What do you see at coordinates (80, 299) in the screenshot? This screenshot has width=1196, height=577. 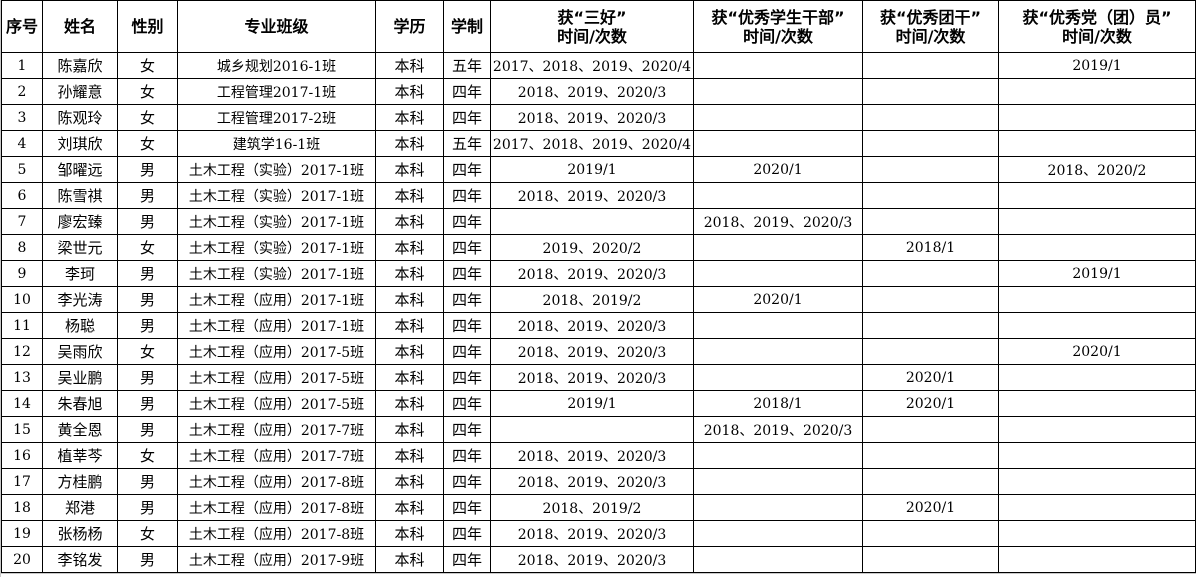 I see `cell-name: 李光涛` at bounding box center [80, 299].